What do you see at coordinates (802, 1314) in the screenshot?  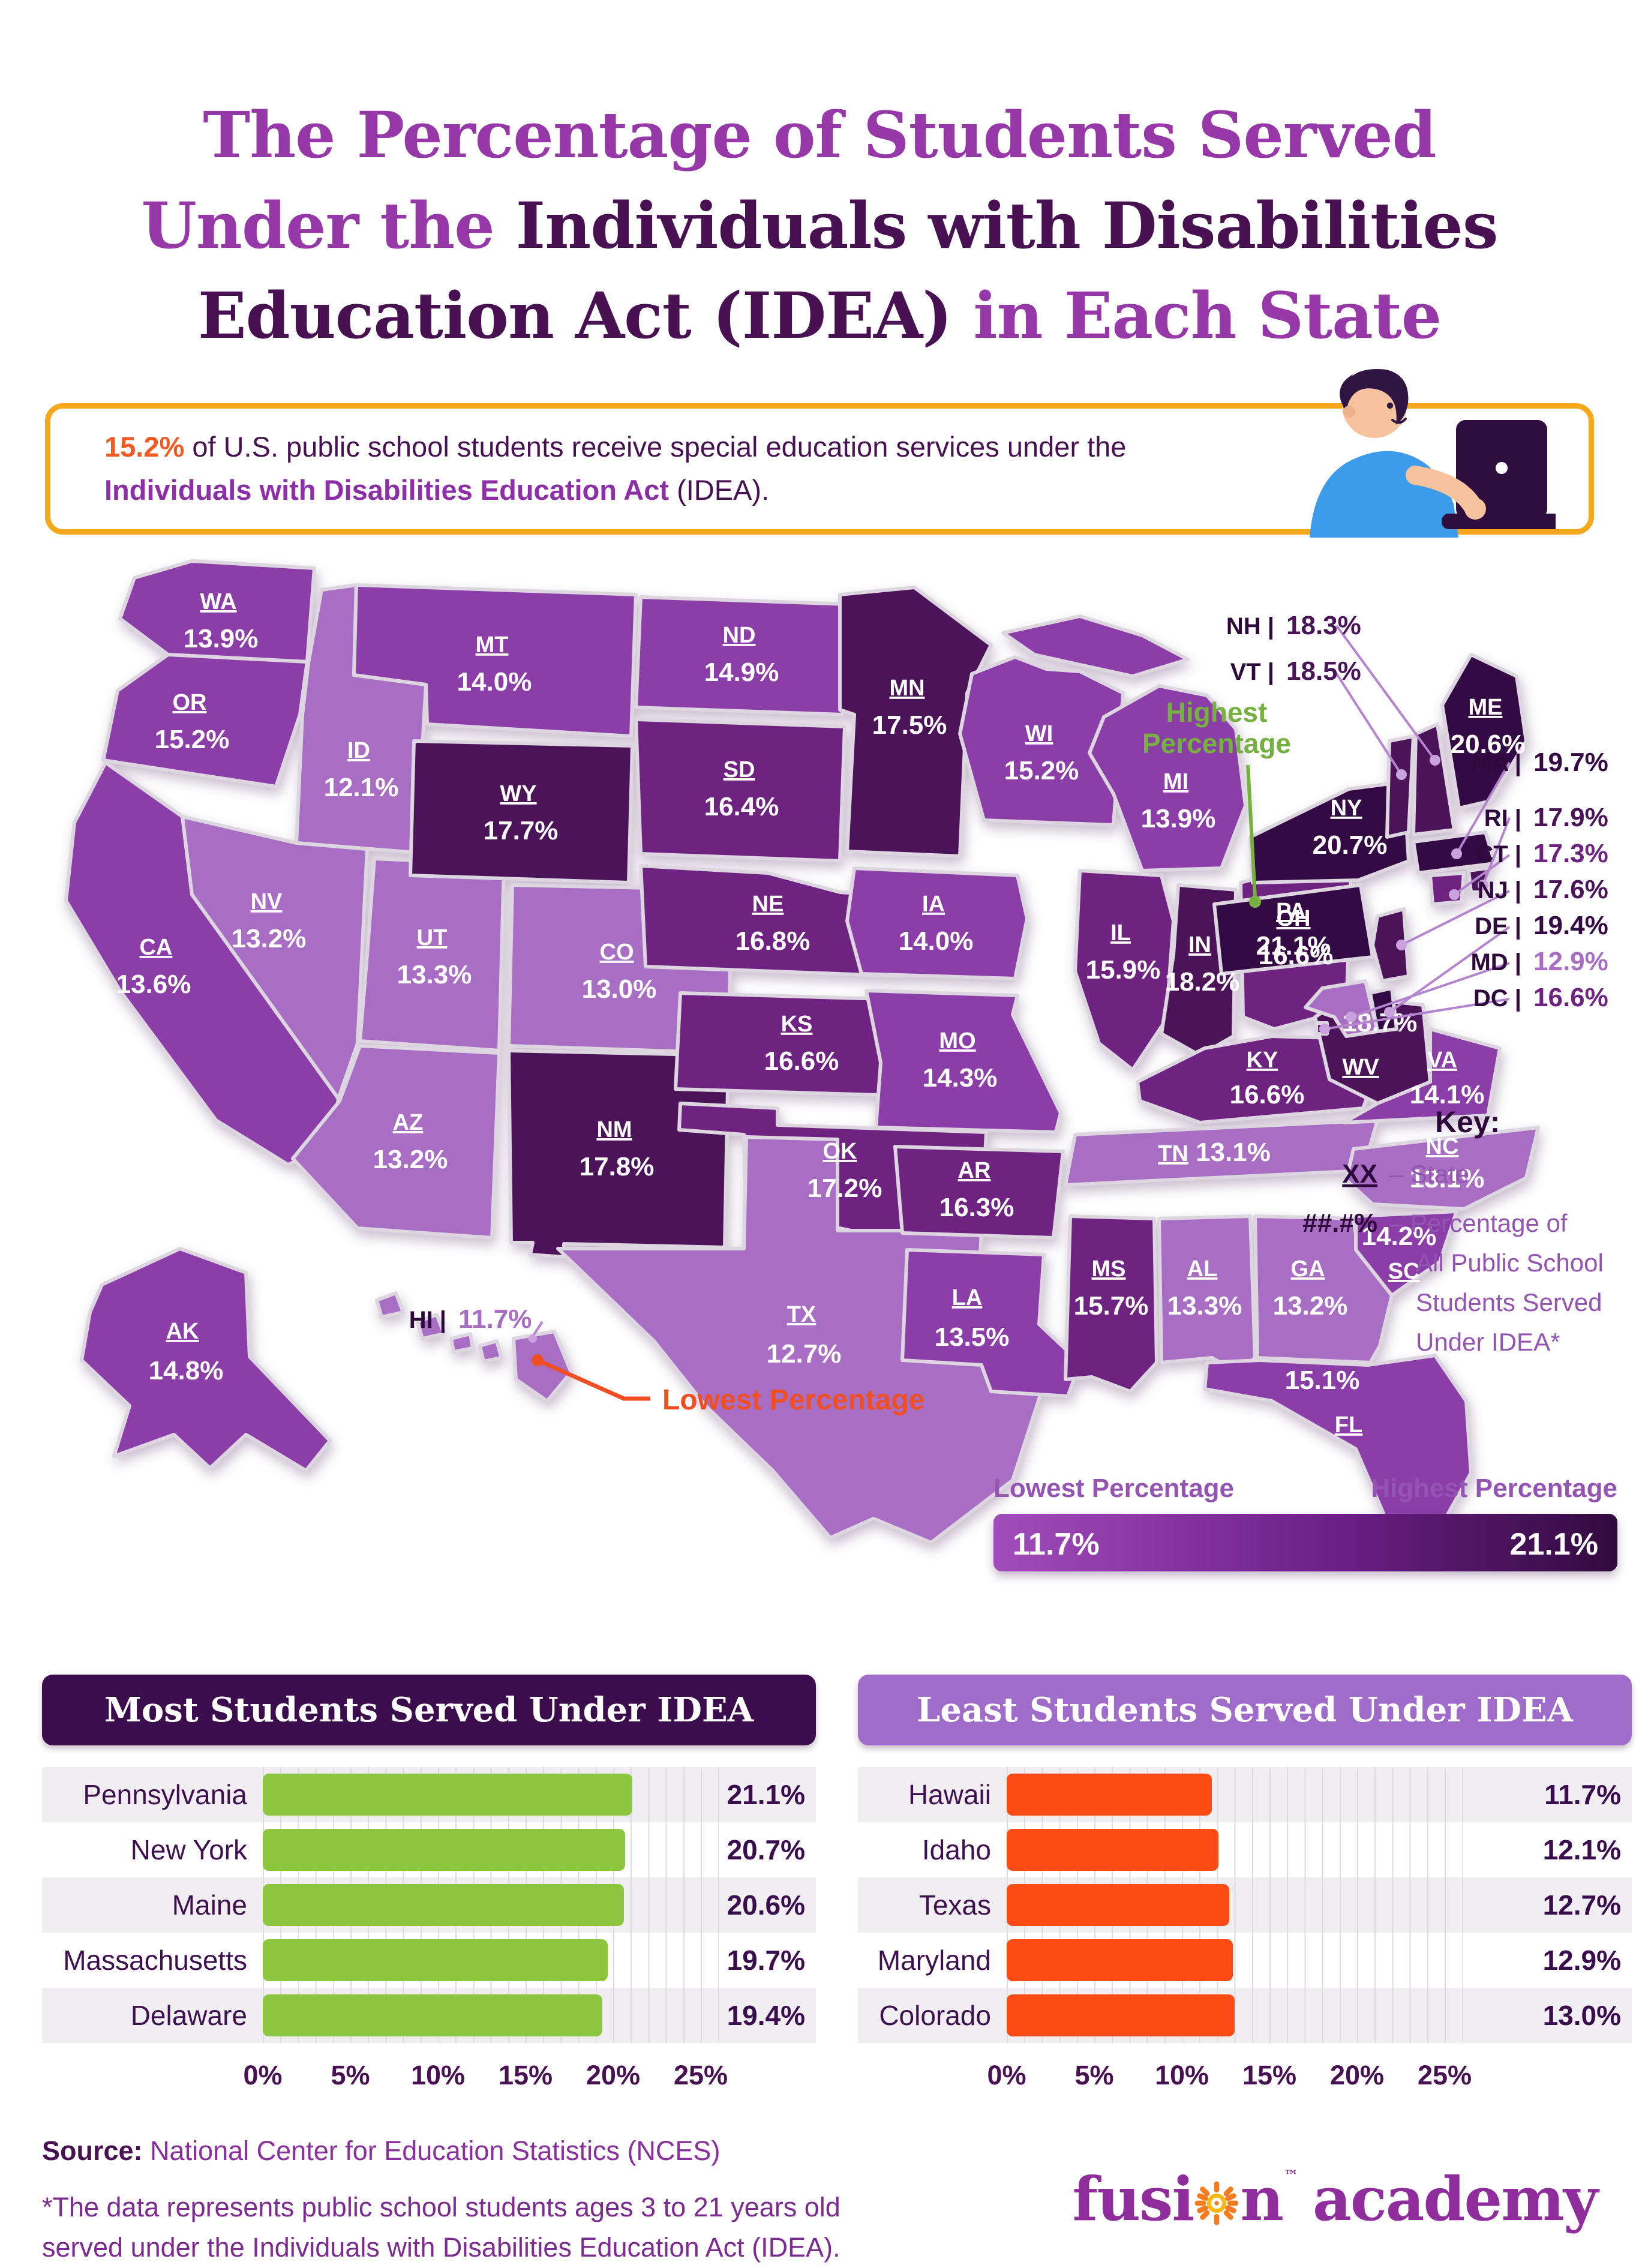 I see `abbr-tx: TX` at bounding box center [802, 1314].